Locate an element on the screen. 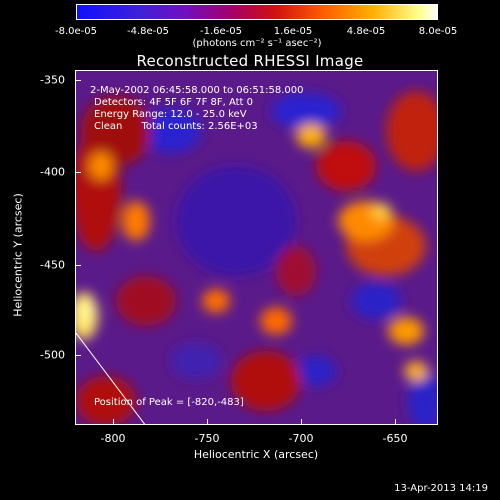 The width and height of the screenshot is (500, 500). y-tick-label: -350 is located at coordinates (52, 80).